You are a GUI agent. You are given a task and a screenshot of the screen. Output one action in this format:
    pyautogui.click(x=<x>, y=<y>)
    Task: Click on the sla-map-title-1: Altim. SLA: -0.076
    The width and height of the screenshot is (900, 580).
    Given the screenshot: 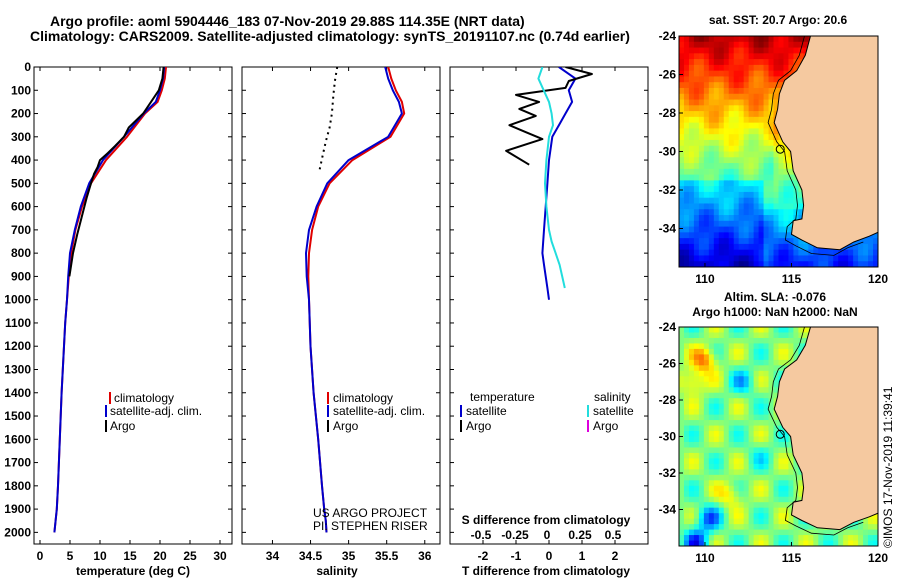 What is the action you would take?
    pyautogui.click(x=775, y=297)
    